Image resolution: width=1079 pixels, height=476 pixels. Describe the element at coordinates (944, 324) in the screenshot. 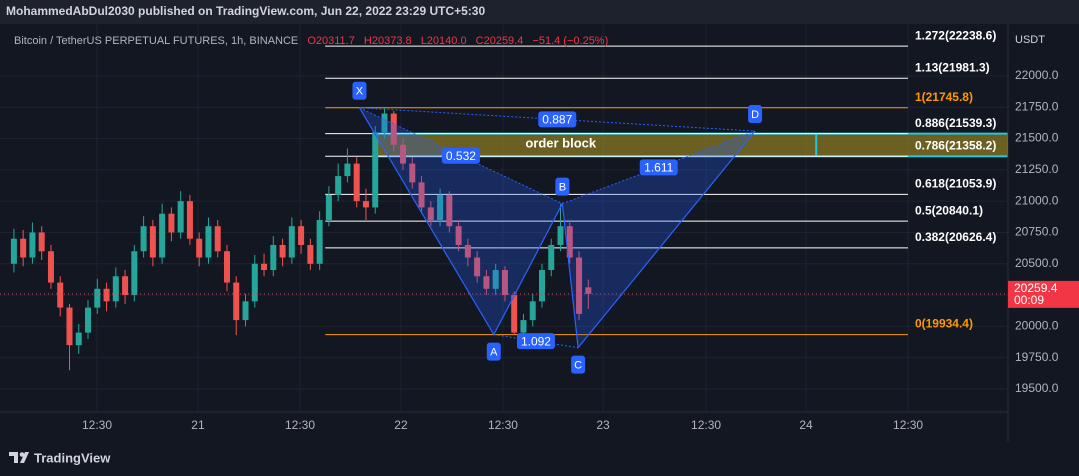

I see `fib-label: 0(19934.4)` at that location.